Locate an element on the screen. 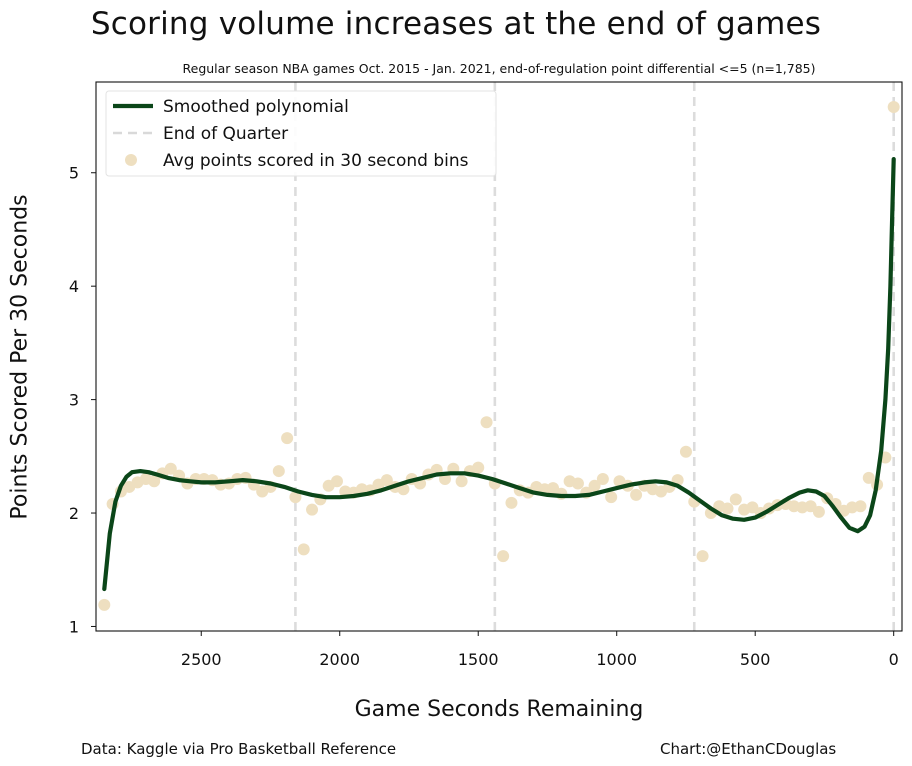 This screenshot has height=766, width=912. legend-swatch-points is located at coordinates (131, 160).